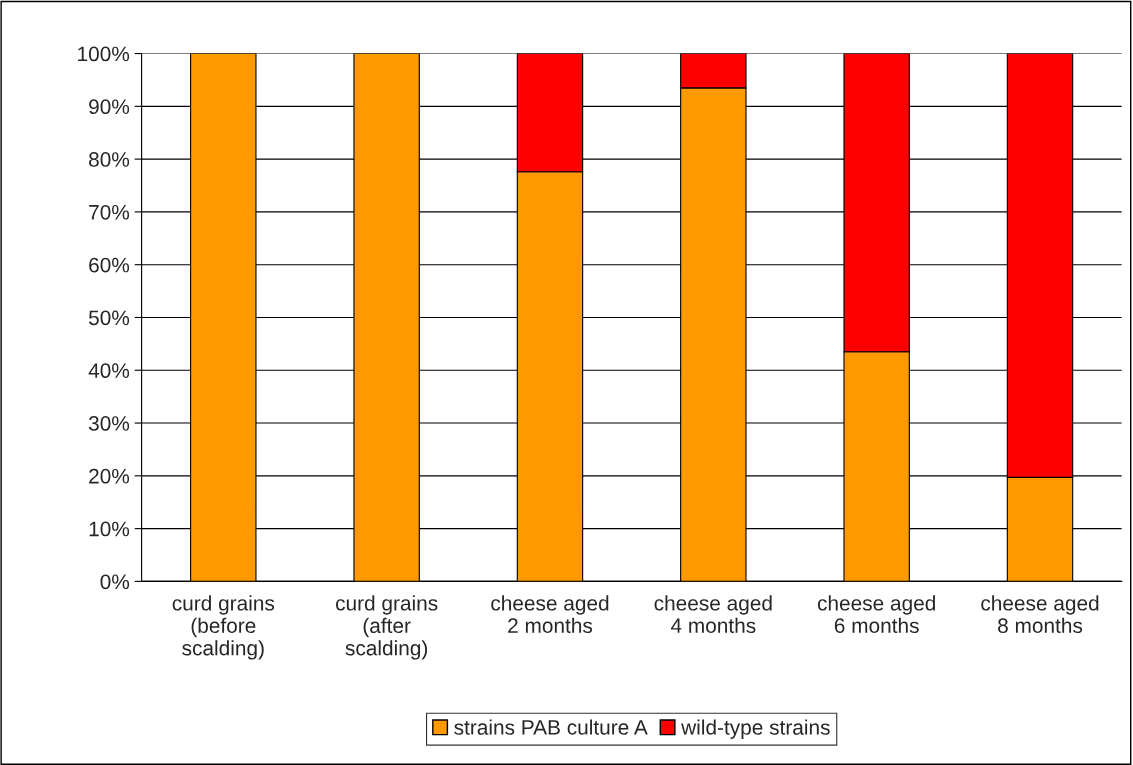 The height and width of the screenshot is (765, 1133). Describe the element at coordinates (109, 529) in the screenshot. I see `y-tick-label: 10%` at that location.